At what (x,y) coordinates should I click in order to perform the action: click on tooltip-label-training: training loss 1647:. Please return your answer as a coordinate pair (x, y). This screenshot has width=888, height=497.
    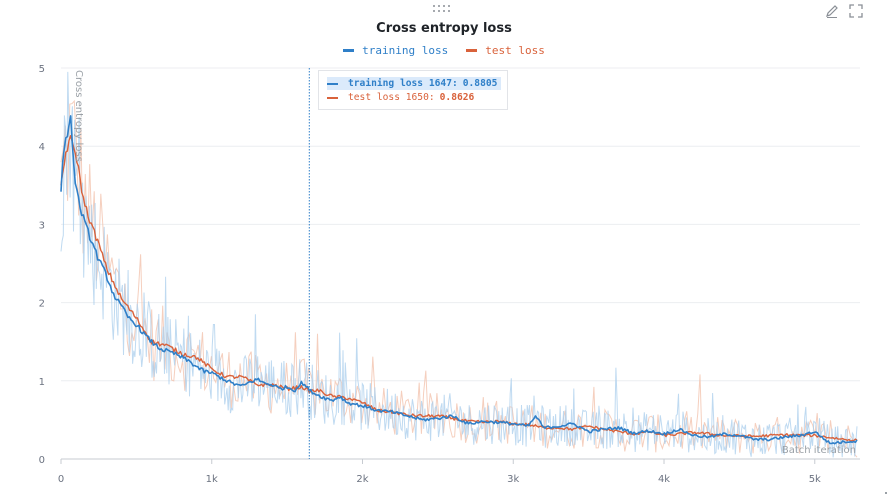
    Looking at the image, I should click on (403, 83).